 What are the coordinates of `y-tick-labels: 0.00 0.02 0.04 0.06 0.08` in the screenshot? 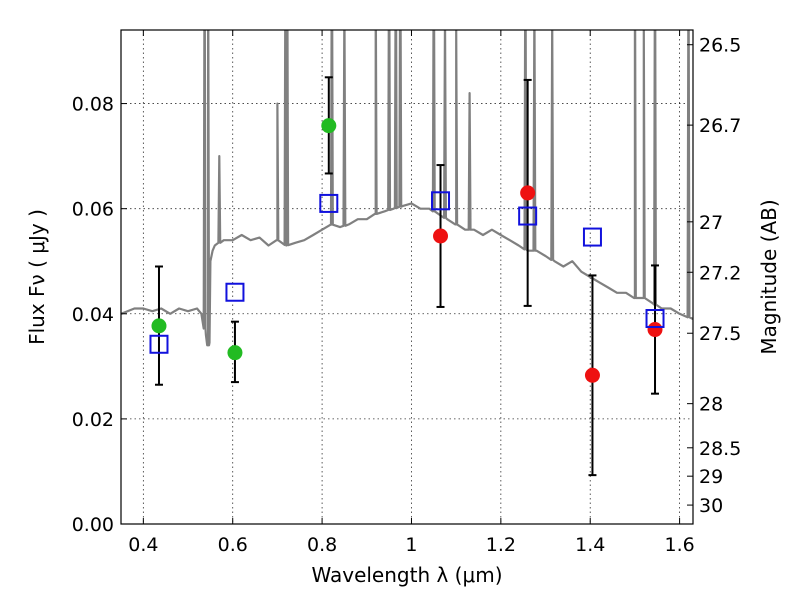 It's located at (93, 315).